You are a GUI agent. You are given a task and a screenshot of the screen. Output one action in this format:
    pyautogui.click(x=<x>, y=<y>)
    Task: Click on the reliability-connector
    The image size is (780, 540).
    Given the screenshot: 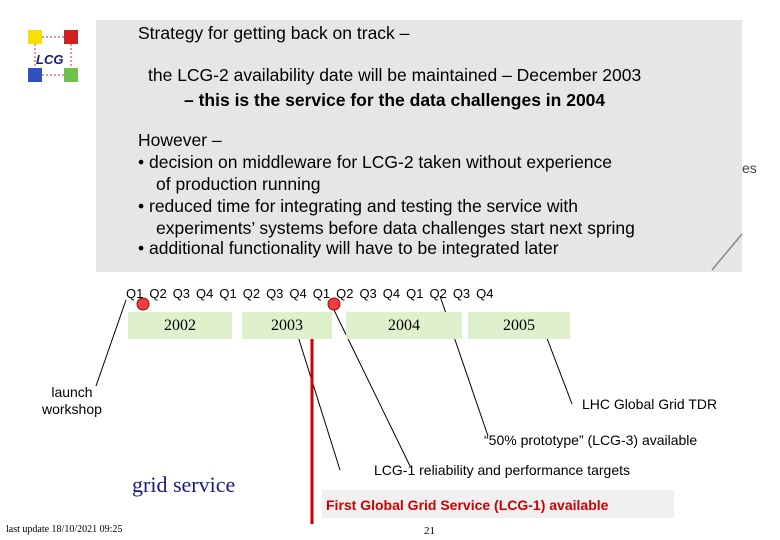 What is the action you would take?
    pyautogui.click(x=318, y=400)
    